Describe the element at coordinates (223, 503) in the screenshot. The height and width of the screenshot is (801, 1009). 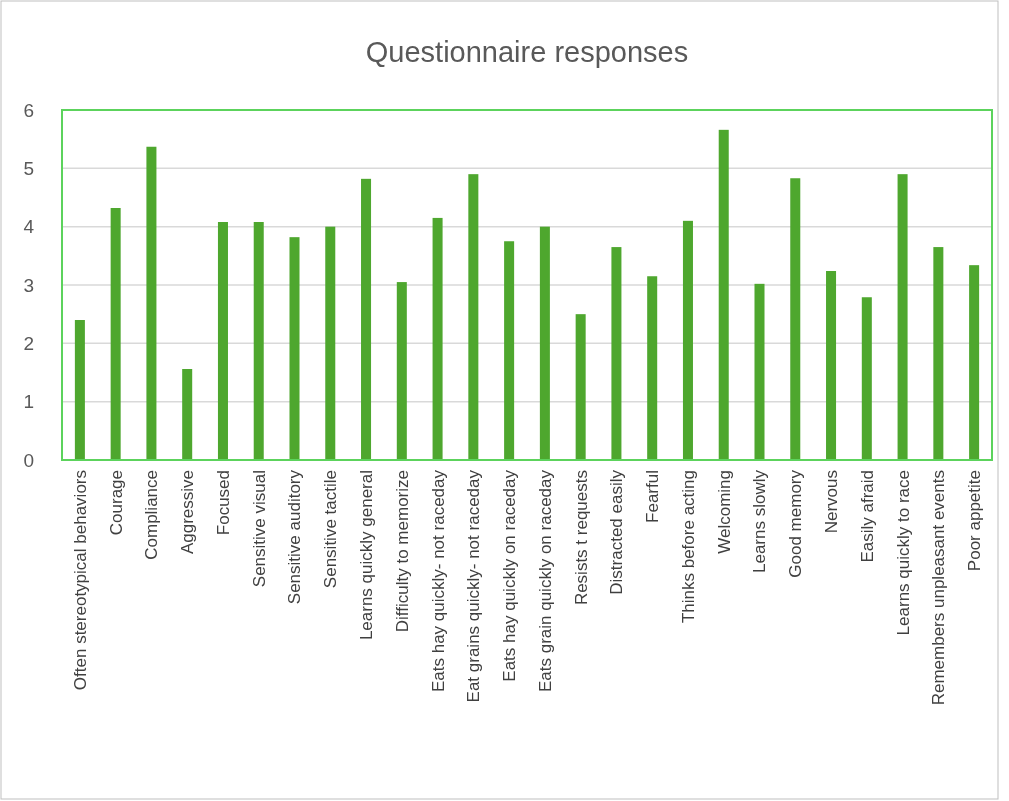
I see `x-tick-label: Focused` at that location.